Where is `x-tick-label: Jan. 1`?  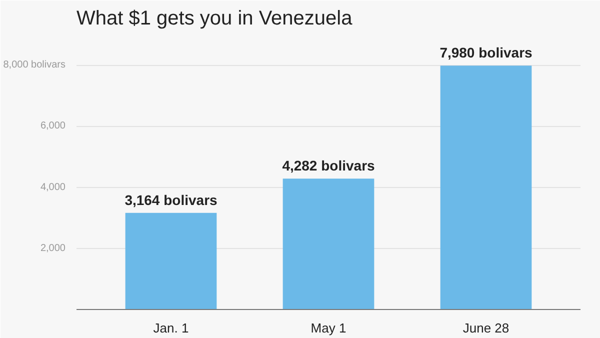
x-tick-label: Jan. 1 is located at coordinates (171, 328).